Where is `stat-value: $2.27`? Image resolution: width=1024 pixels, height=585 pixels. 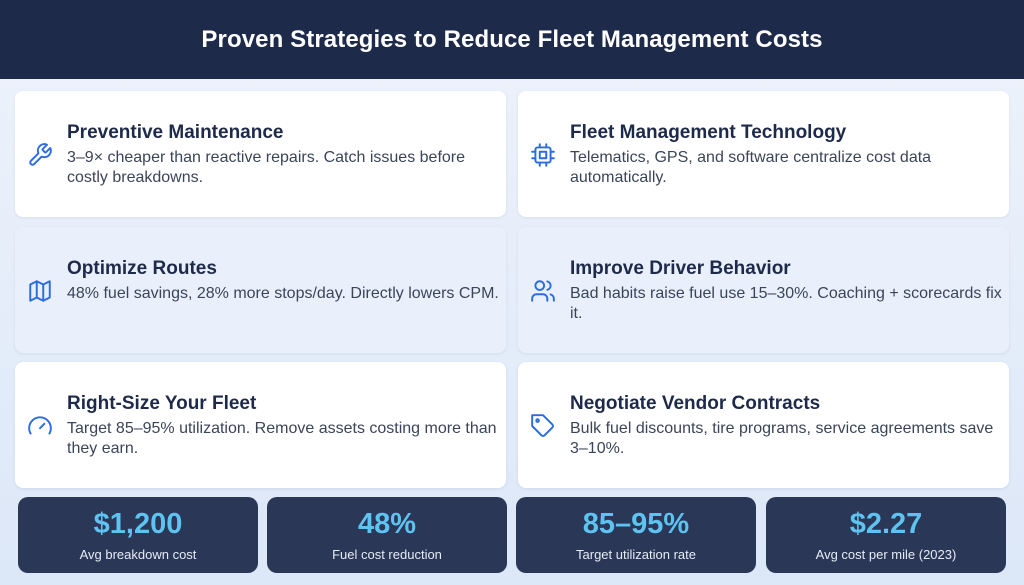
stat-value: $2.27 is located at coordinates (886, 524).